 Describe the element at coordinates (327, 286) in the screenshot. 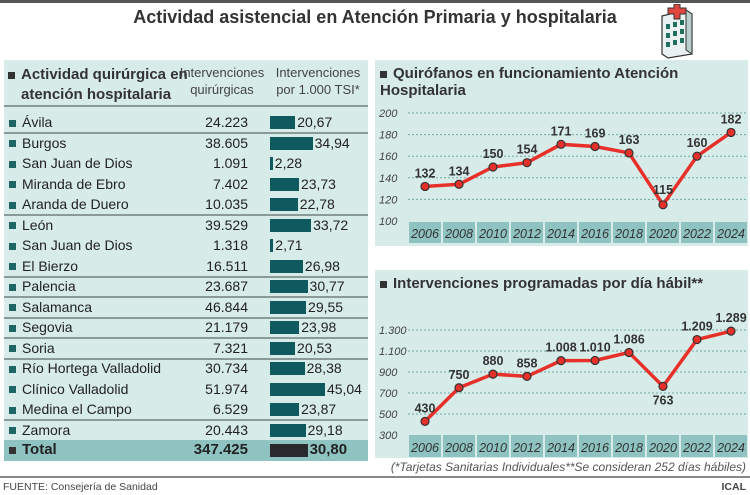

I see `rate-value: 30,77` at that location.